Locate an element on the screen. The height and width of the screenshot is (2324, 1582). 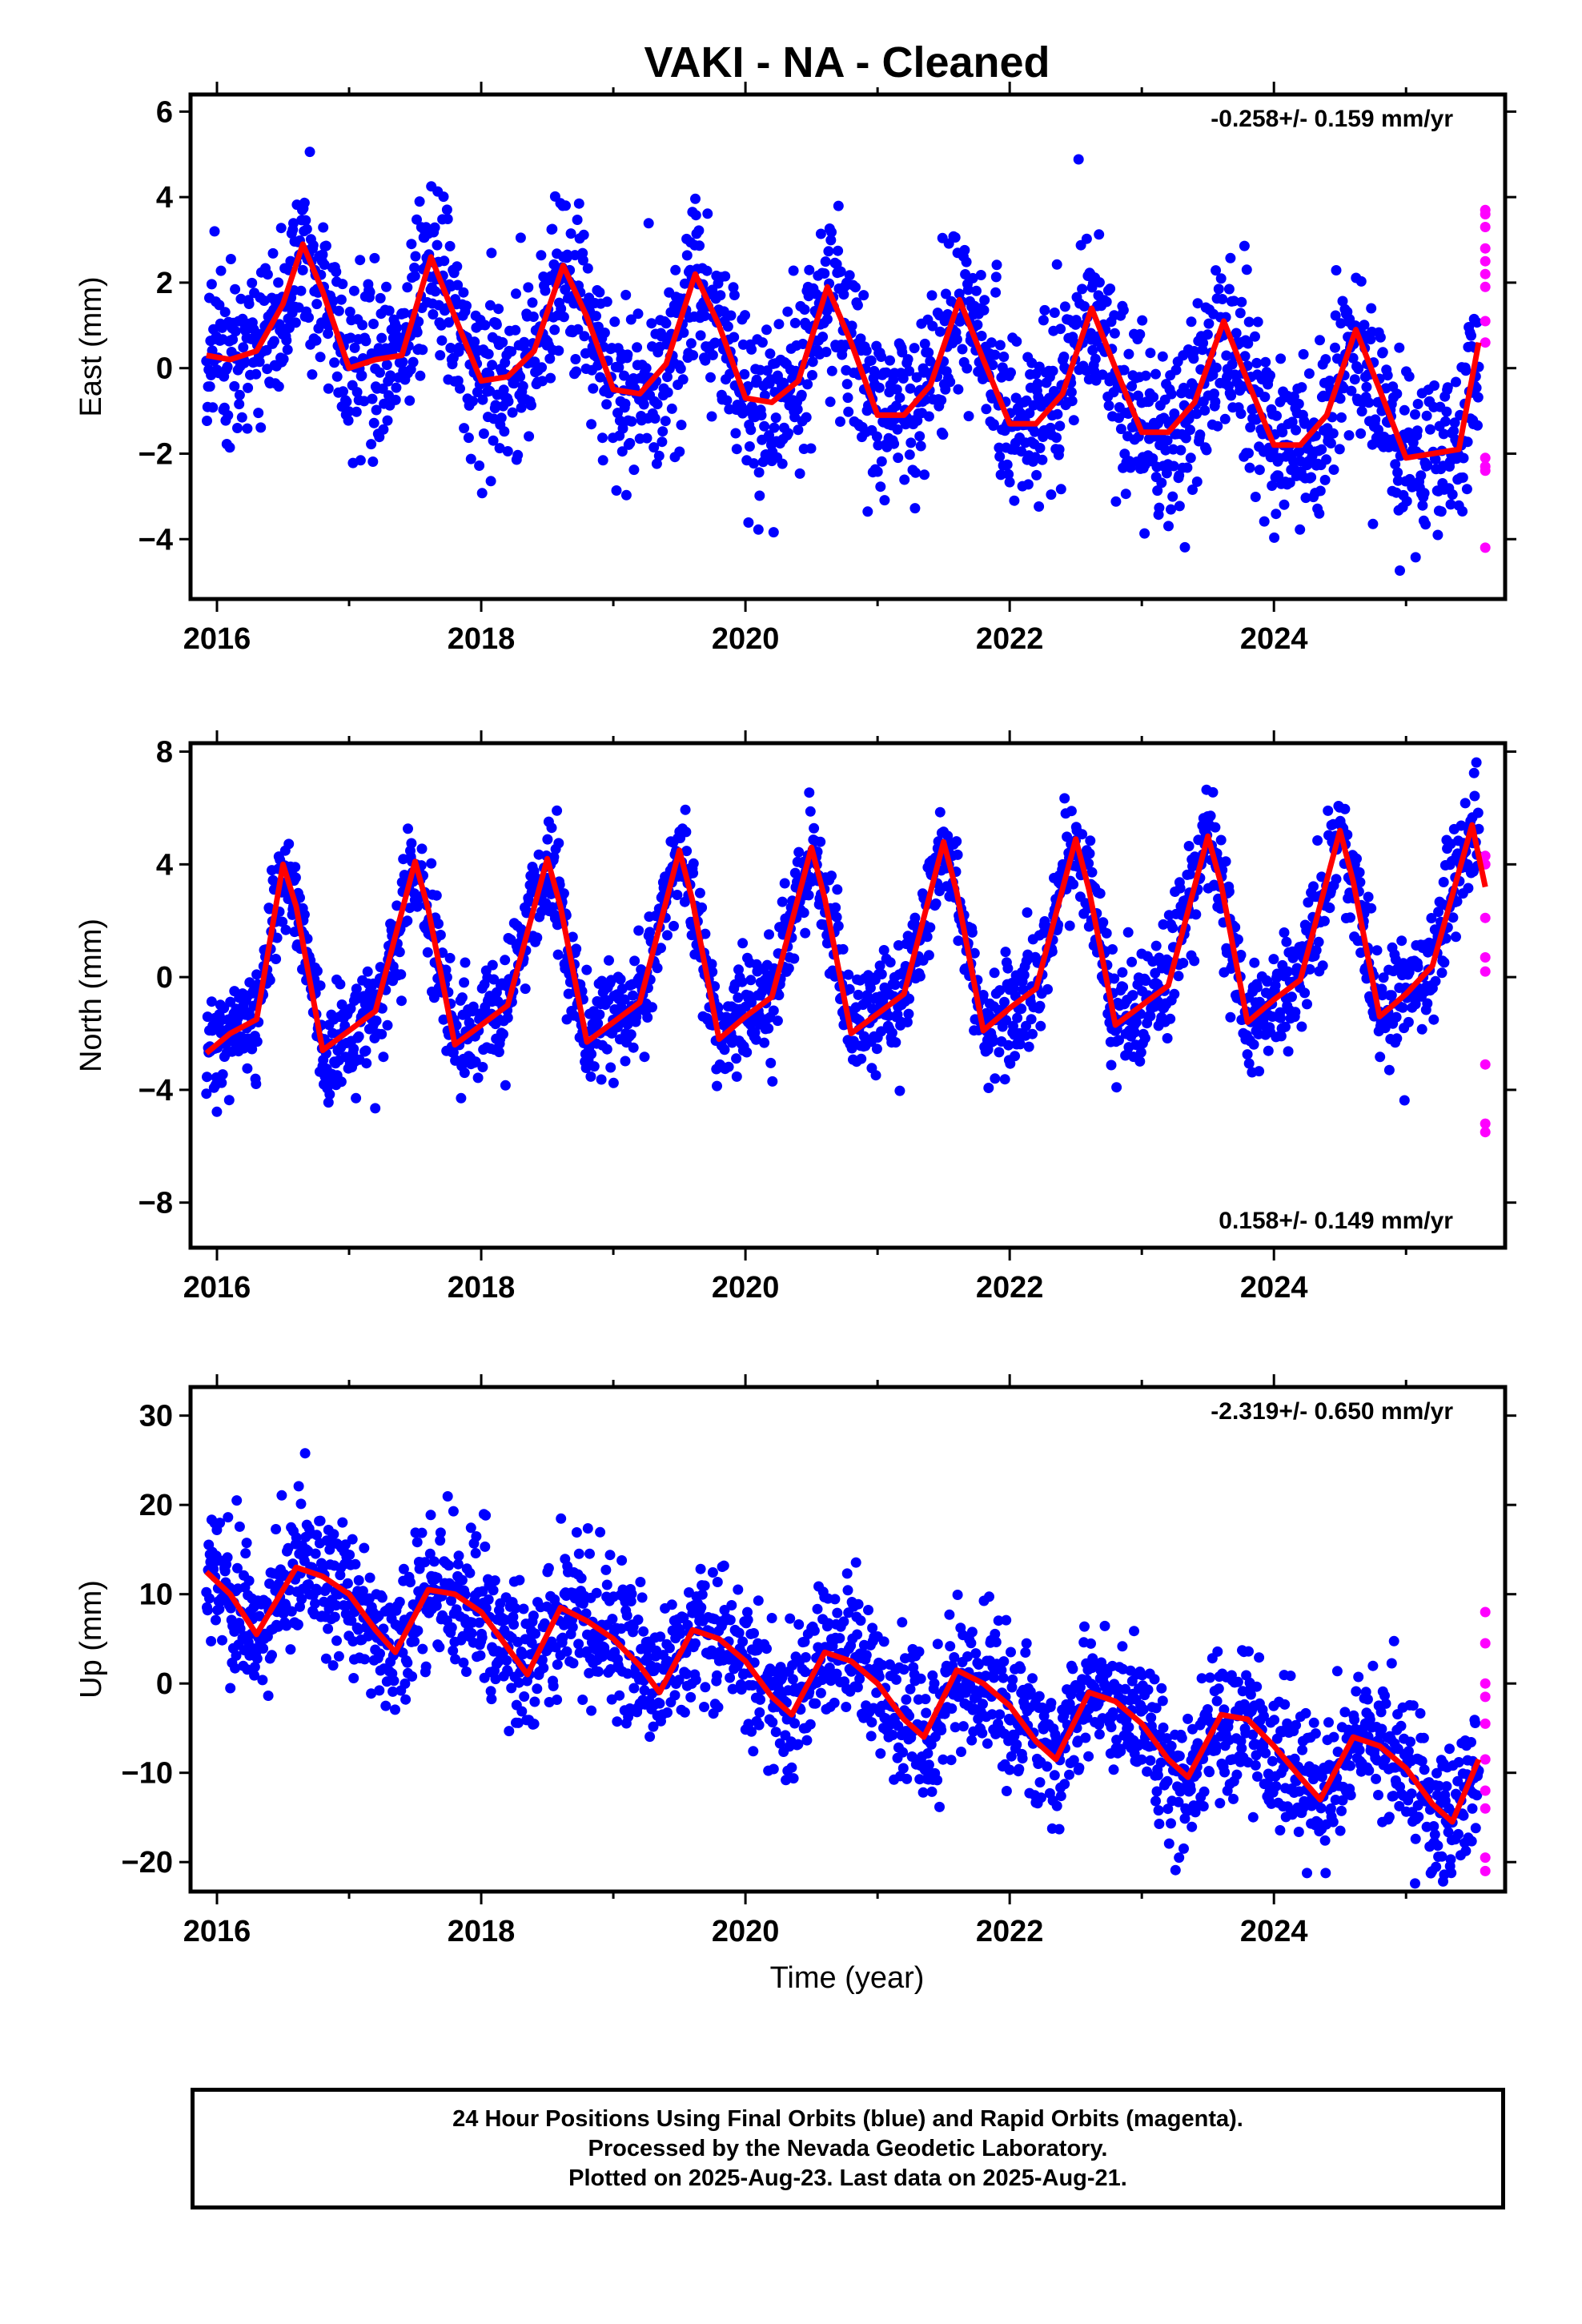
y-tick-label: −8 is located at coordinates (156, 1203).